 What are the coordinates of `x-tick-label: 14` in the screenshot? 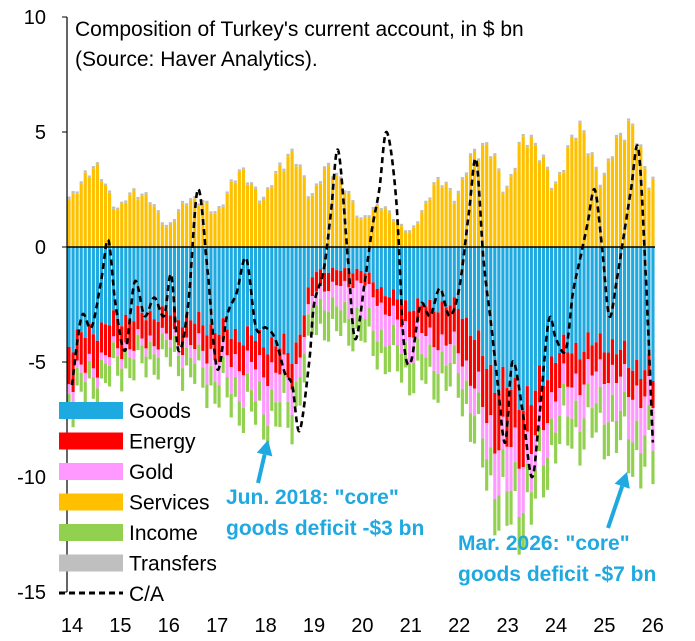 It's located at (72, 626).